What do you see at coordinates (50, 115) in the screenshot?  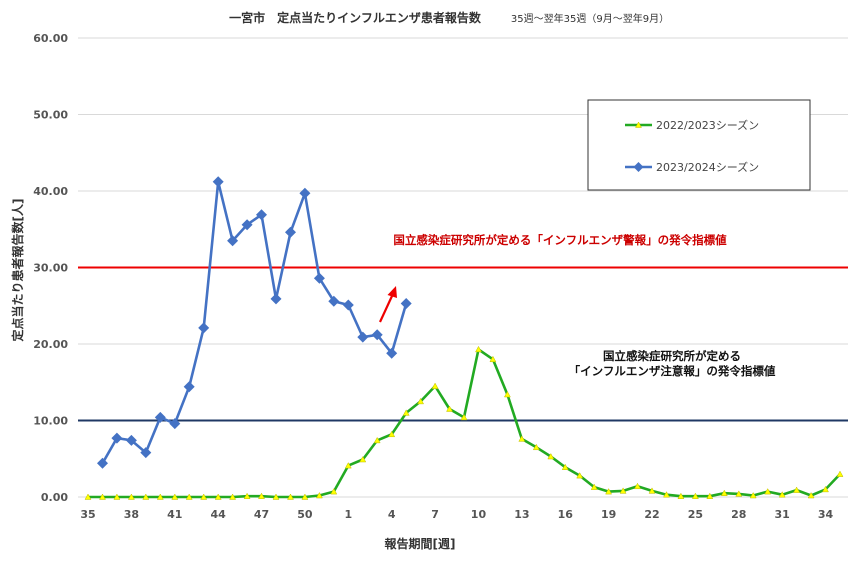 I see `y-tick-label: 50.00` at bounding box center [50, 115].